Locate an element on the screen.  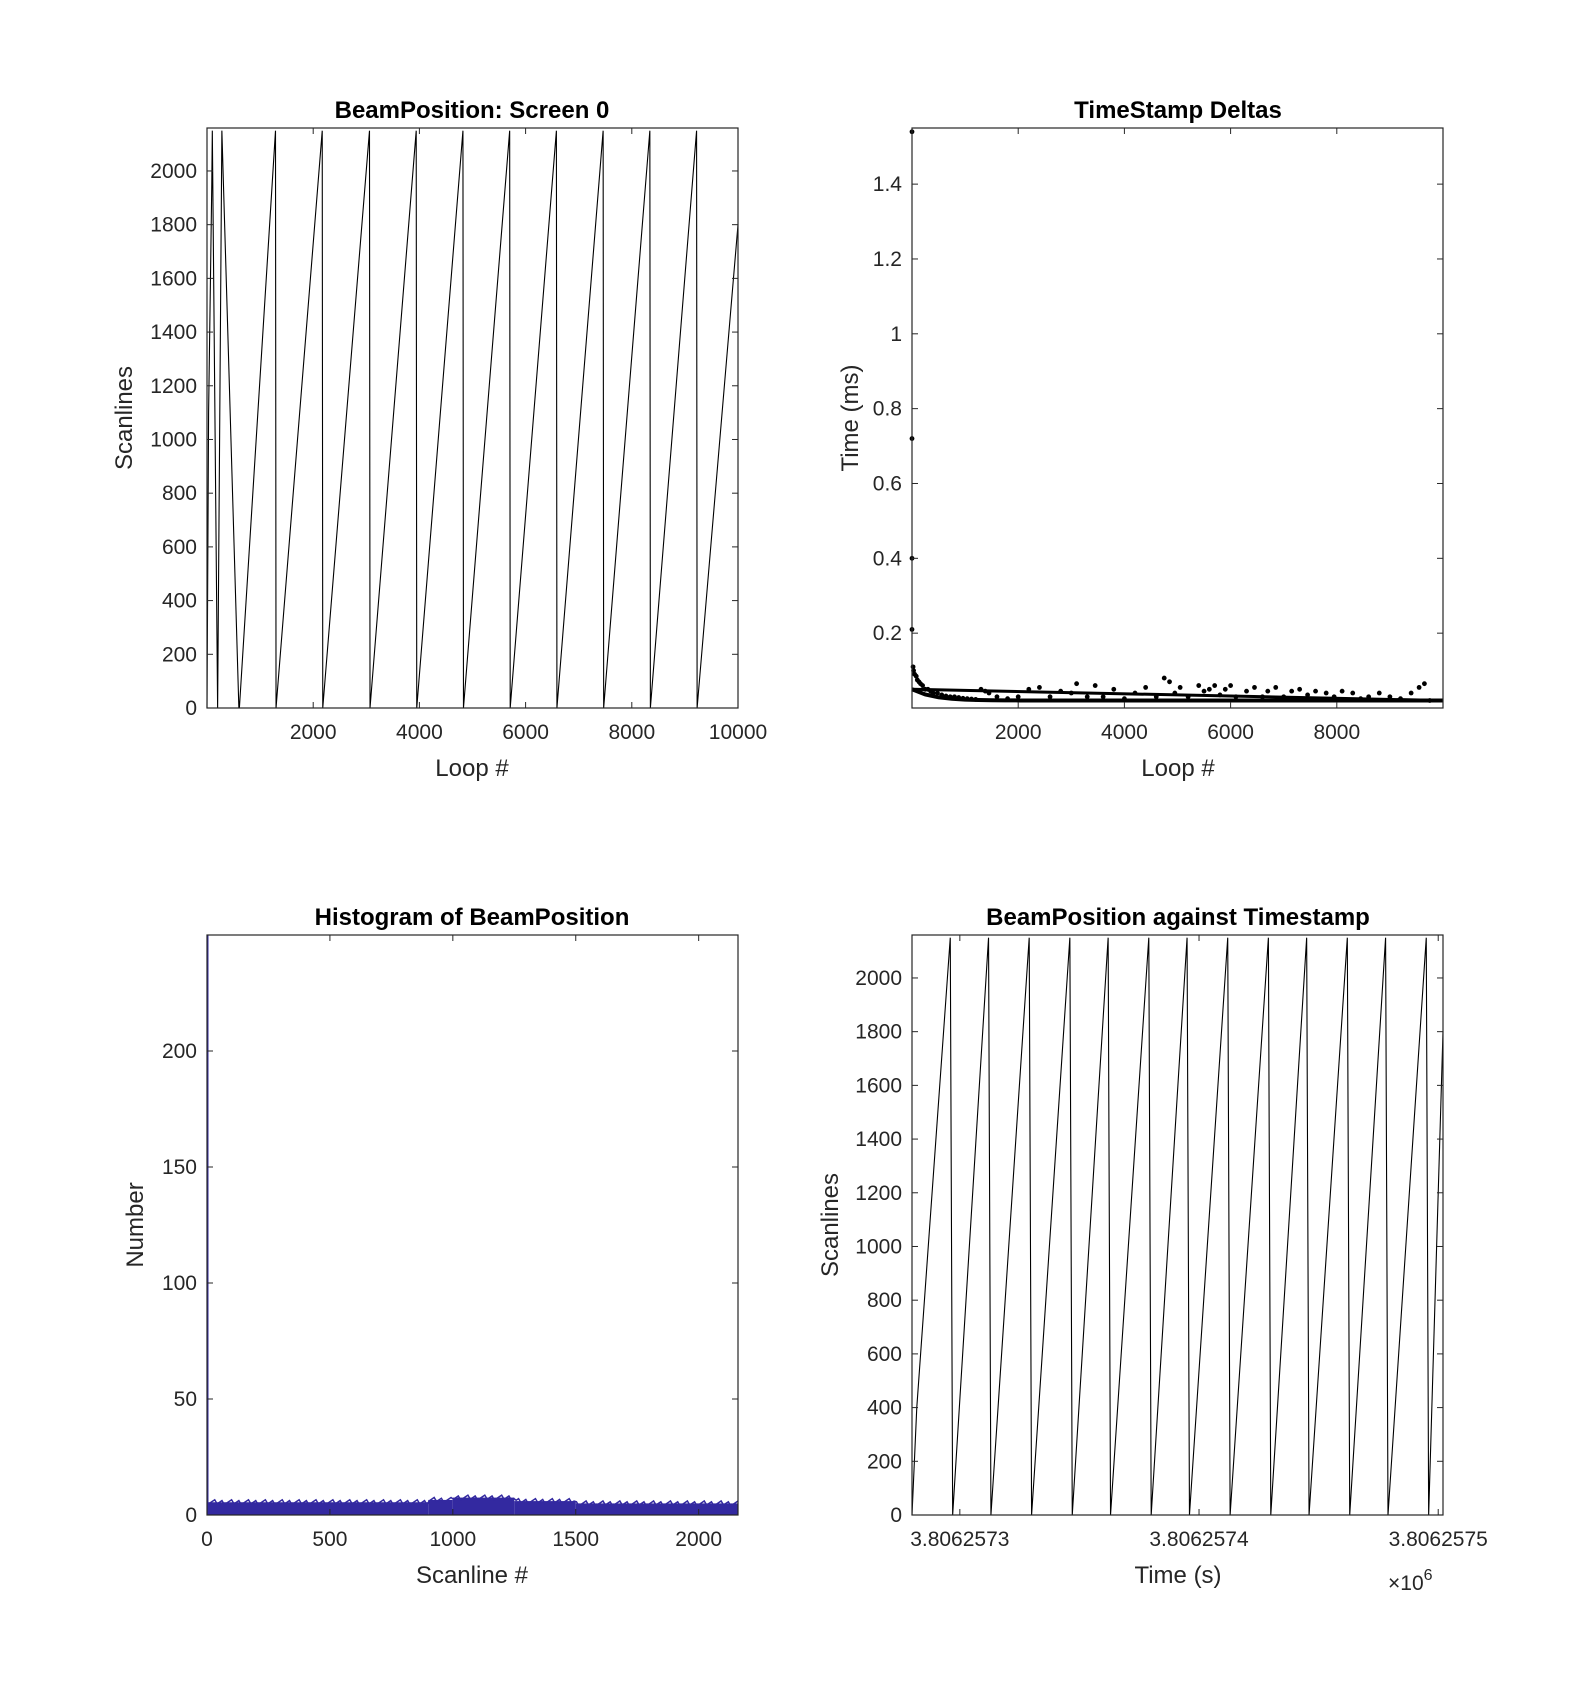
beamposition-timestamp-ytick-label: 2000 is located at coordinates (878, 978).